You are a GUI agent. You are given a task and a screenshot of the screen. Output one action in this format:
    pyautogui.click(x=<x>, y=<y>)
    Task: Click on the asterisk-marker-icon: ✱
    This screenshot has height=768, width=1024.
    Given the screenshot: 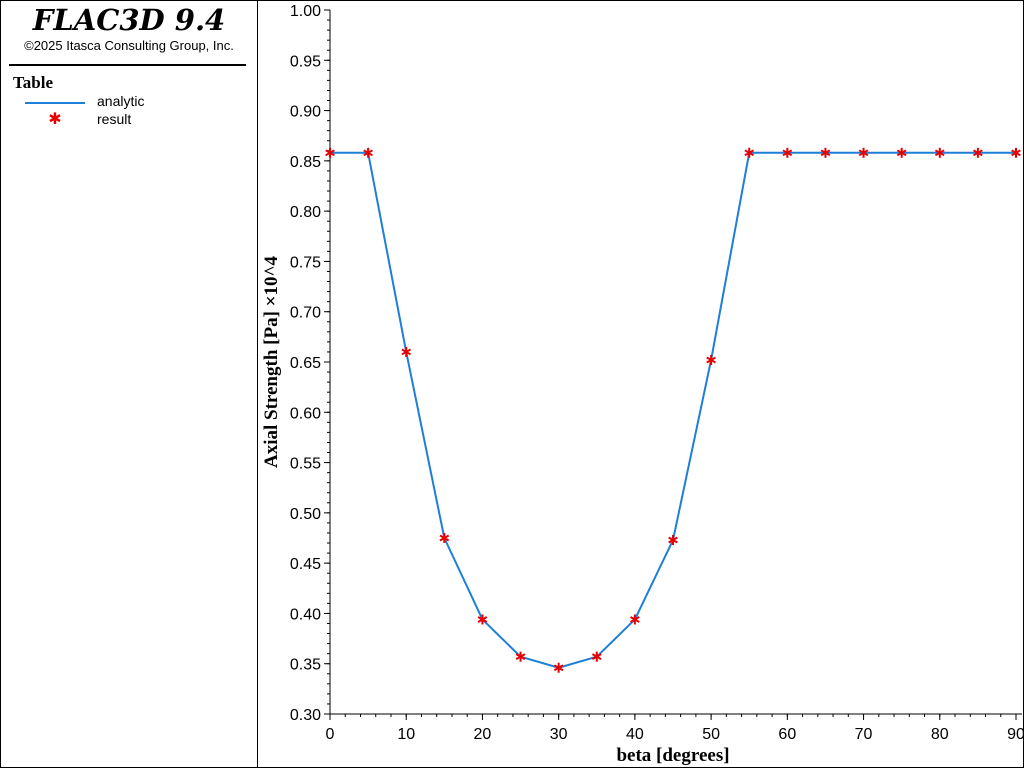 What is the action you would take?
    pyautogui.click(x=55, y=118)
    